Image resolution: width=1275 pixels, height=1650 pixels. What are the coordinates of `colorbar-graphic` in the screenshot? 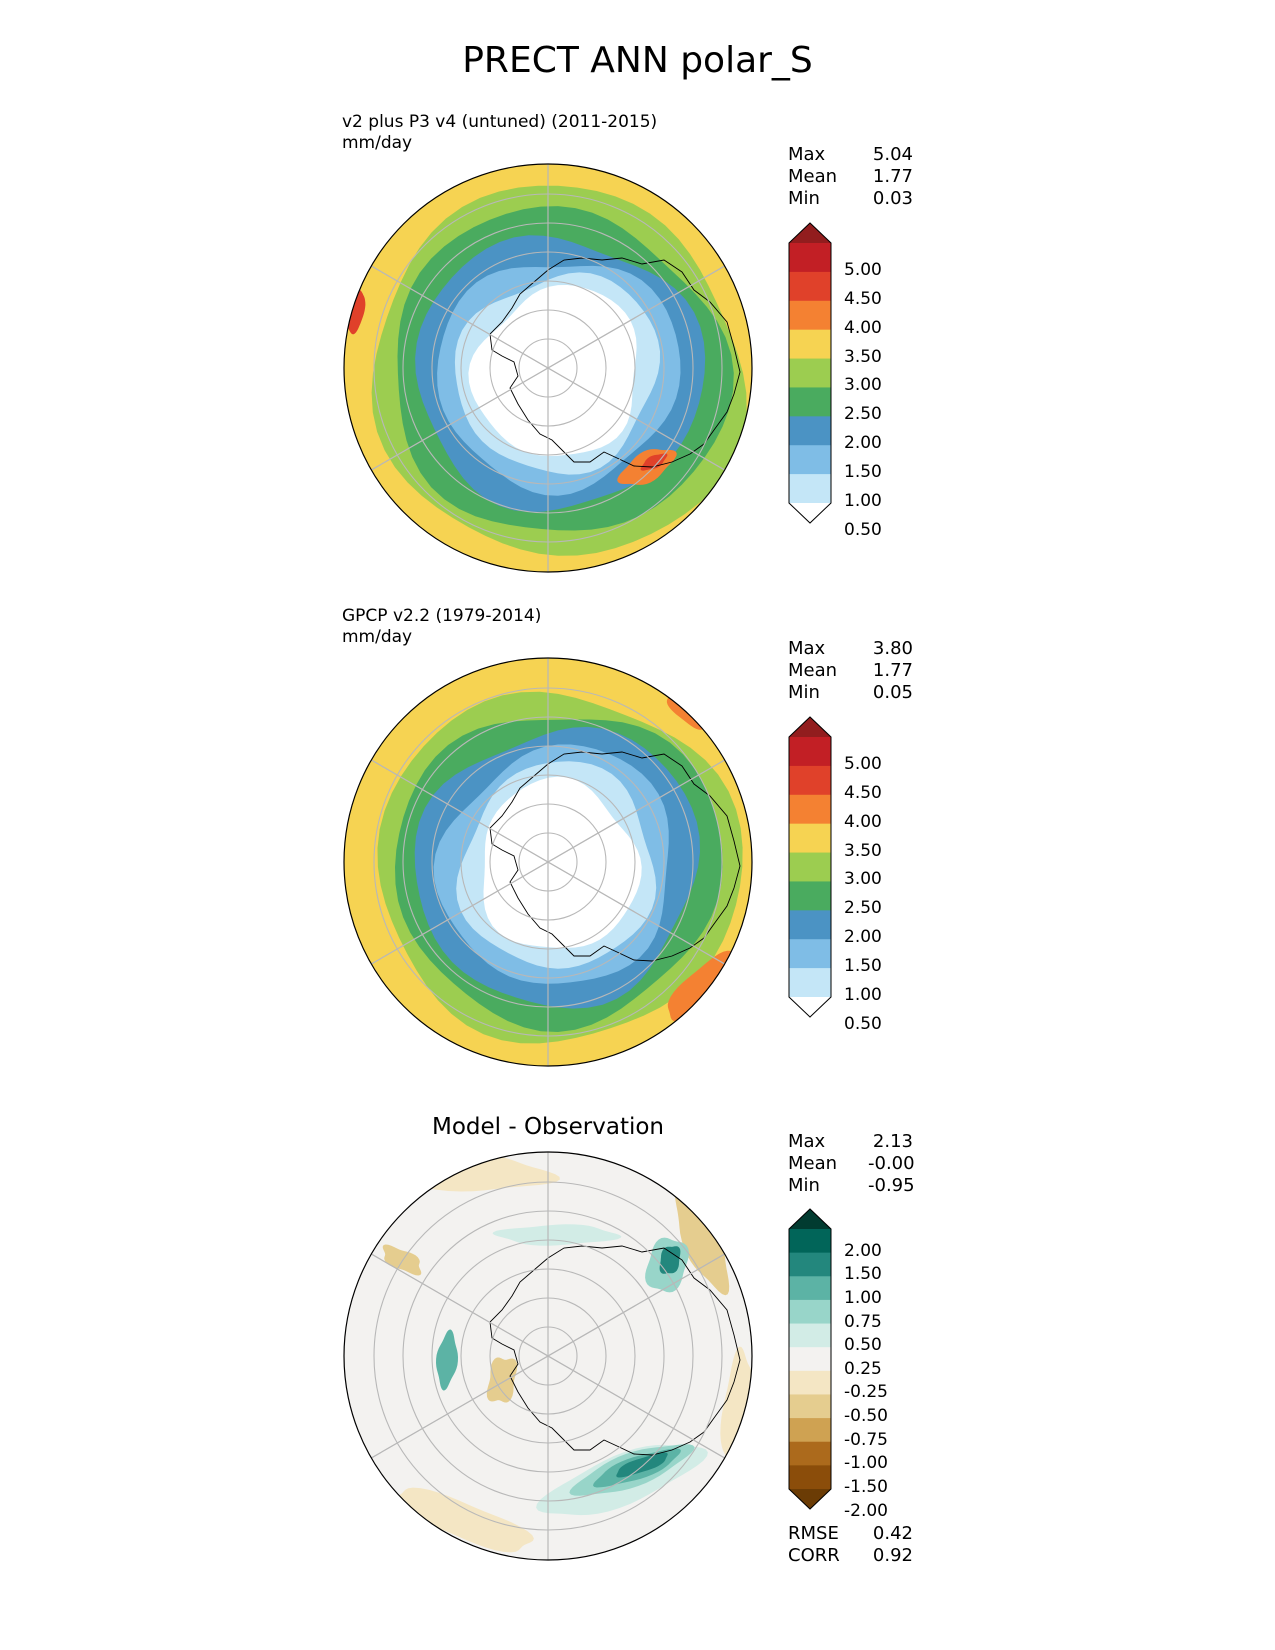 It's located at (810, 867).